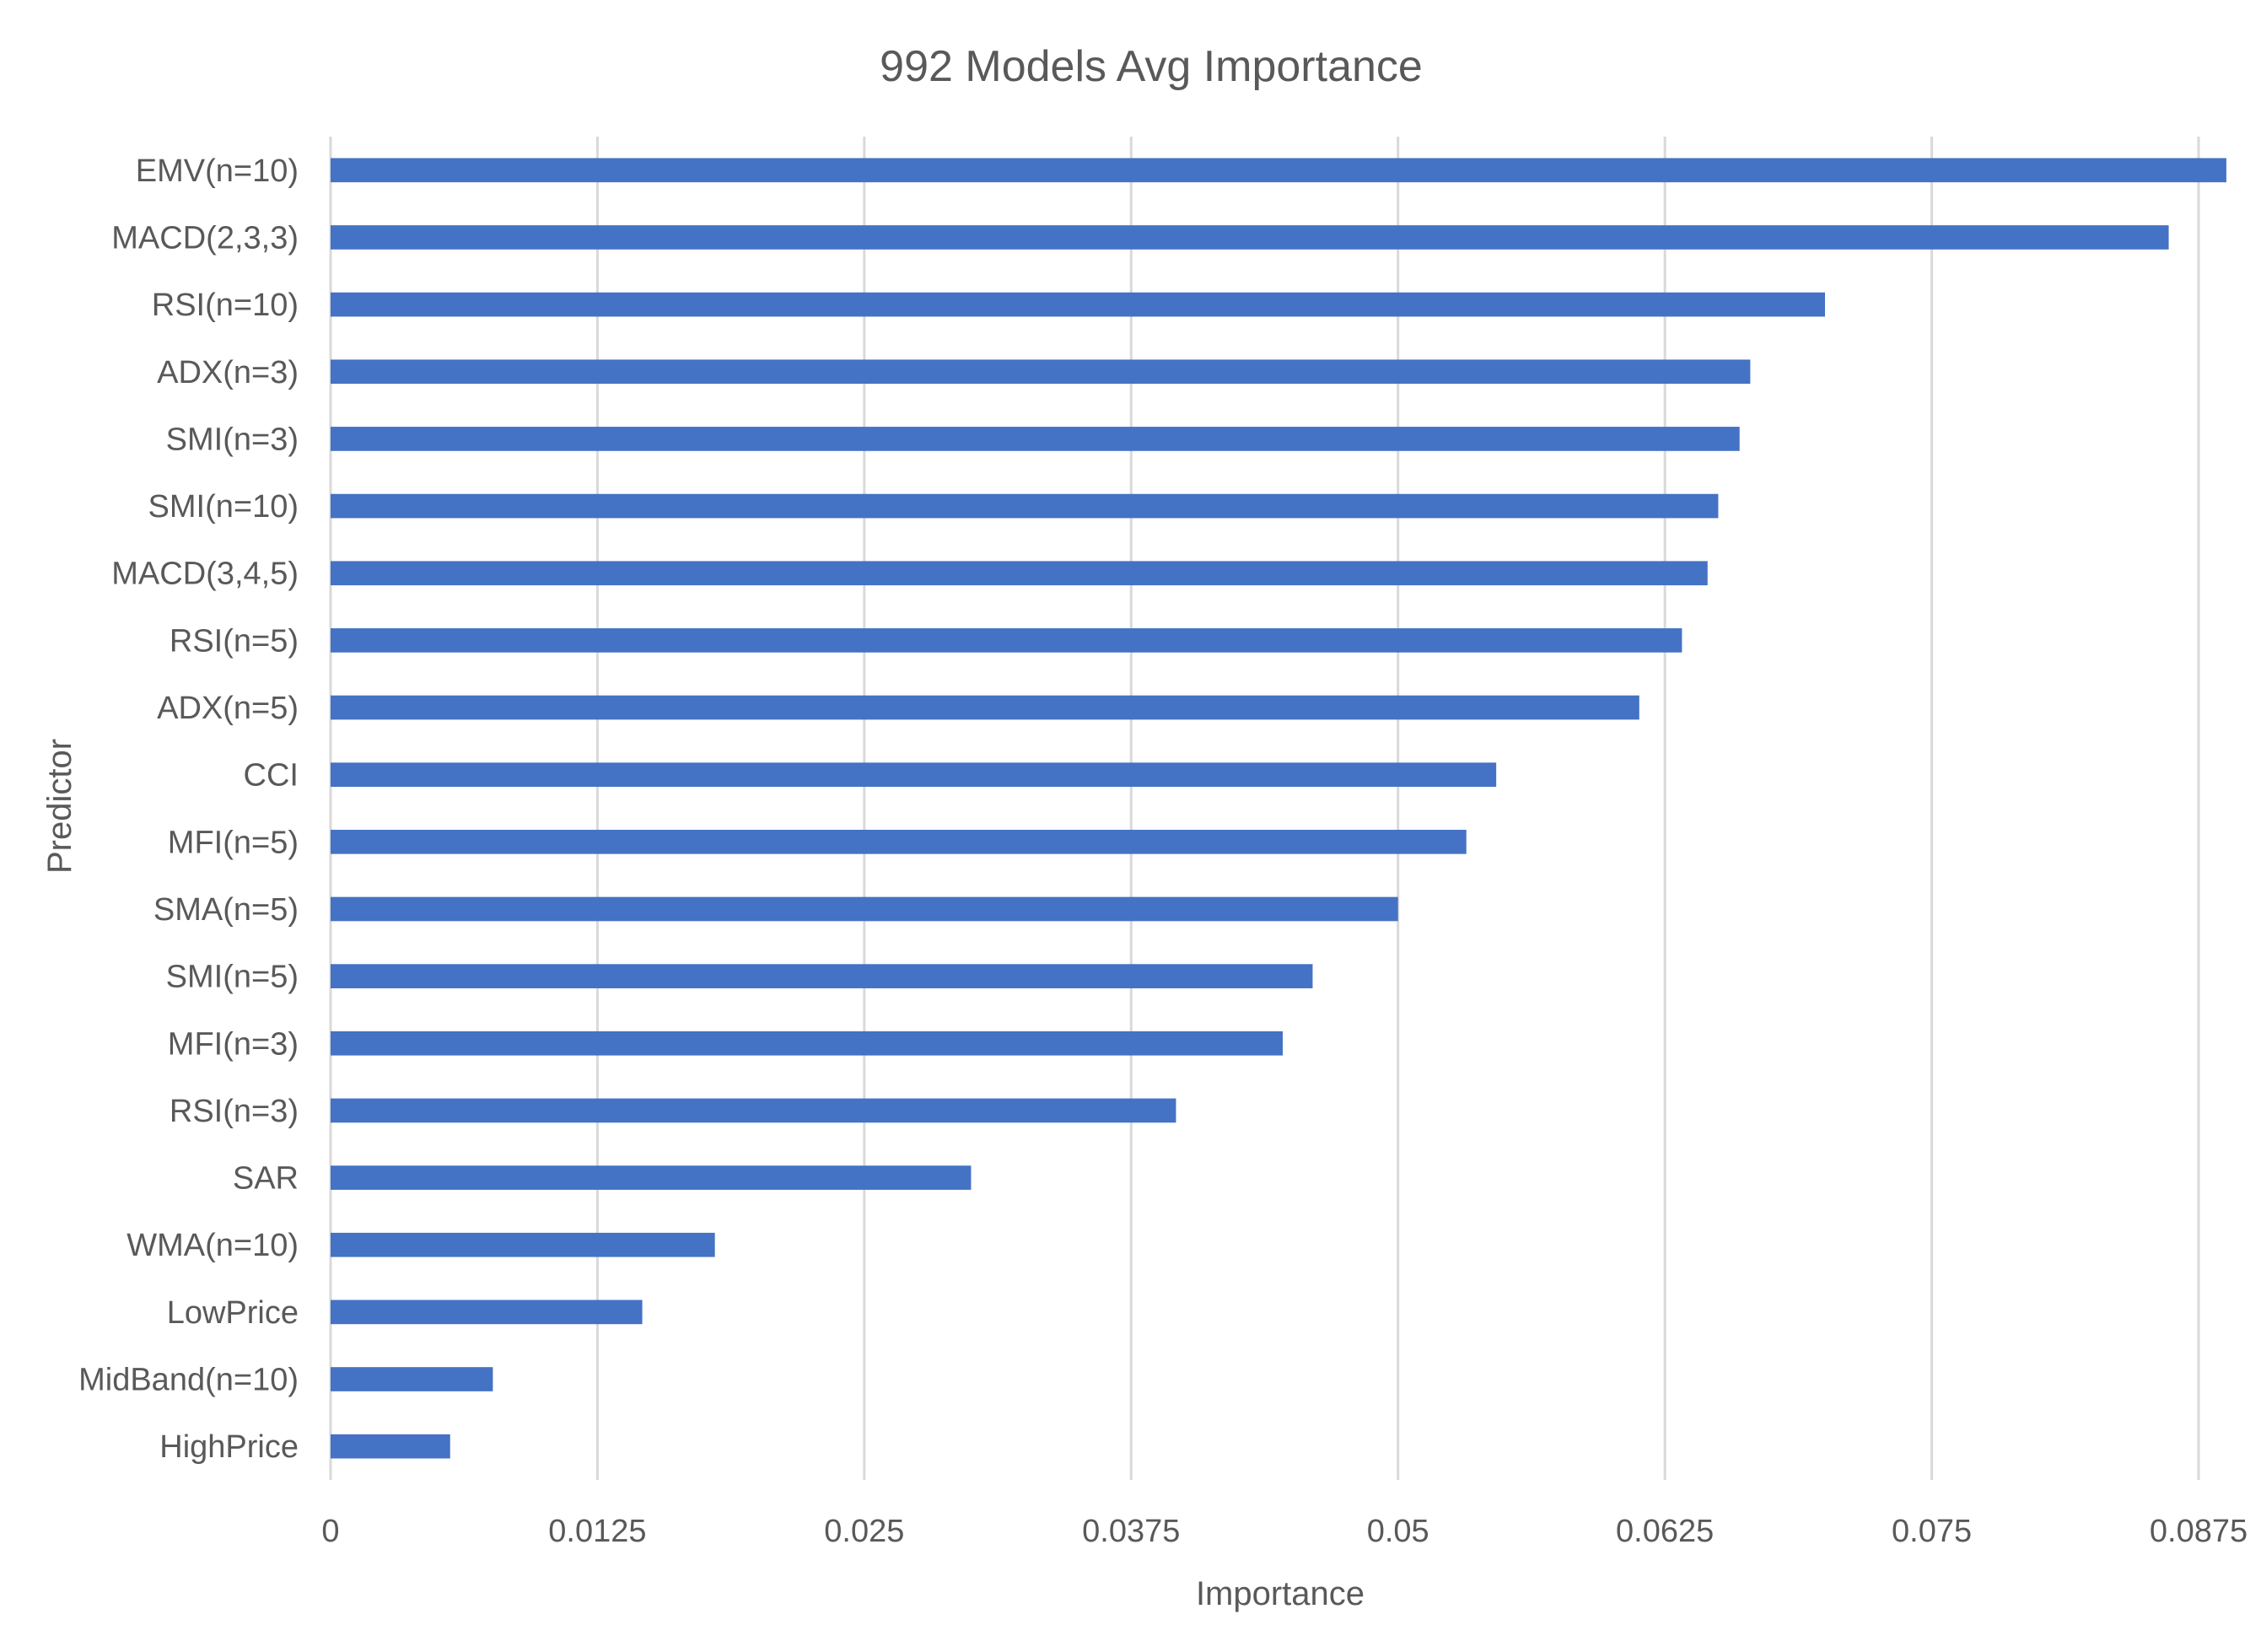 This screenshot has width=2261, height=1652. I want to click on category-label: MidBand(n=10), so click(188, 1381).